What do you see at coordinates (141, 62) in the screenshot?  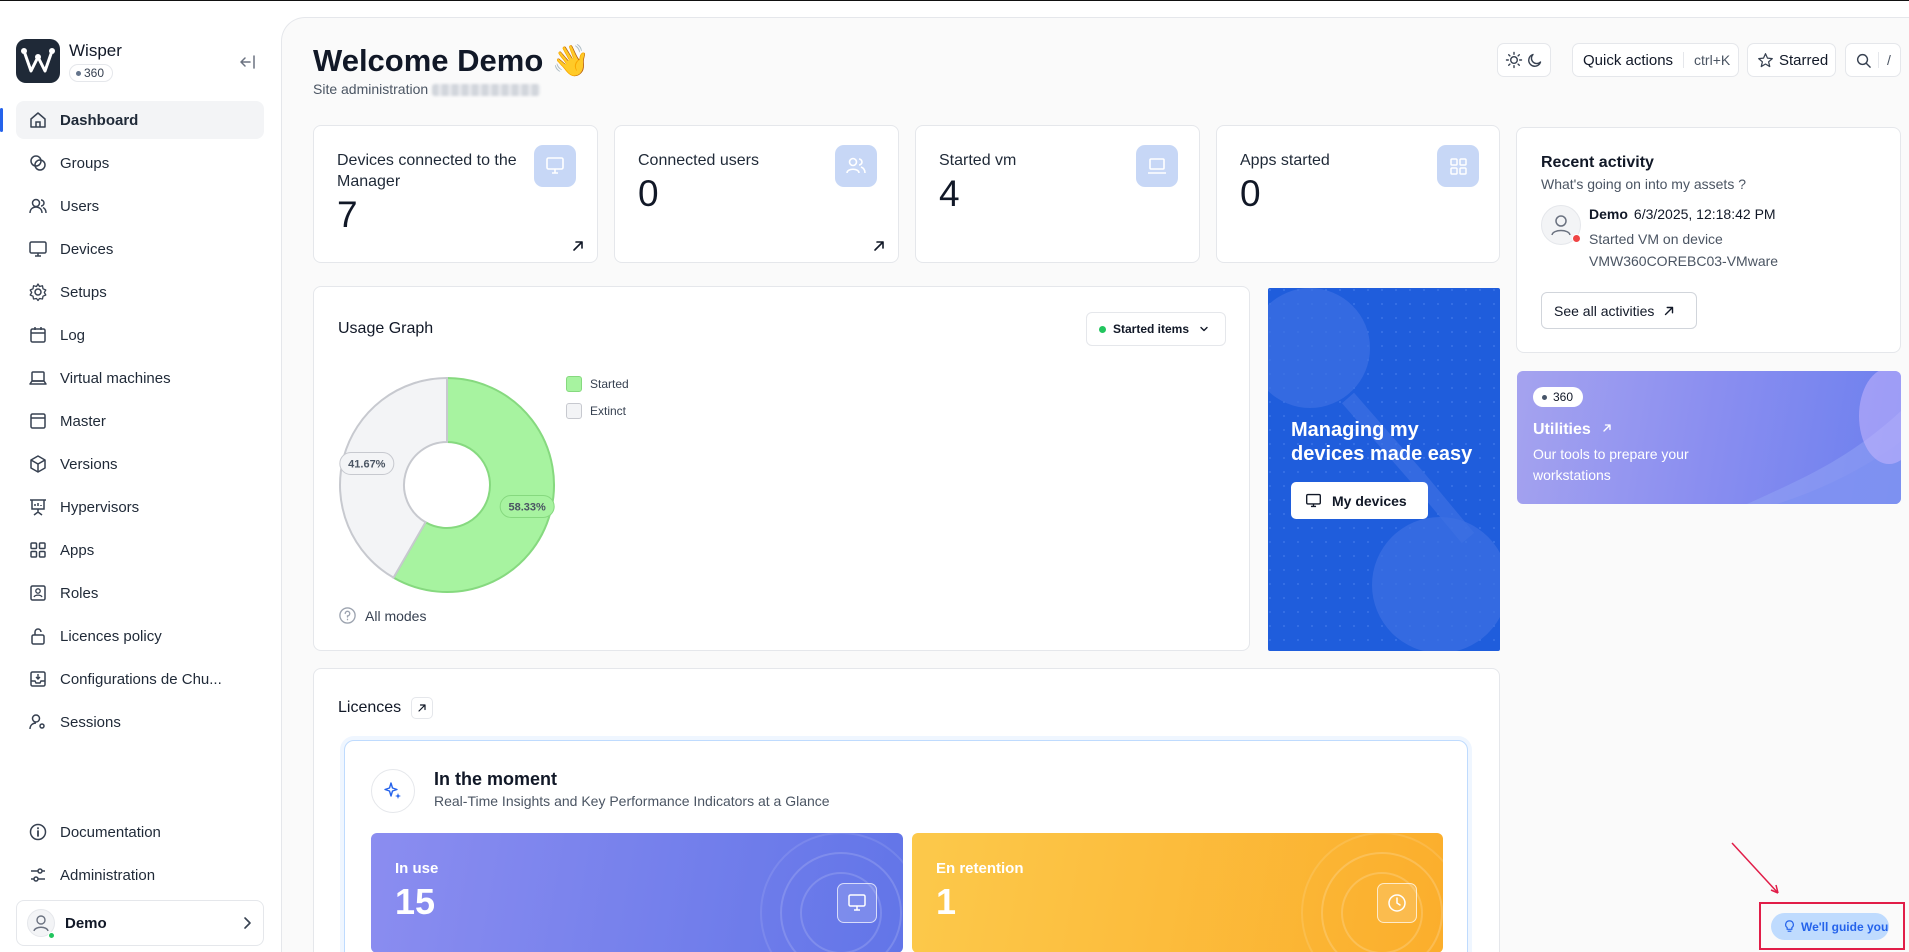 I see `brand: Wisper 360` at bounding box center [141, 62].